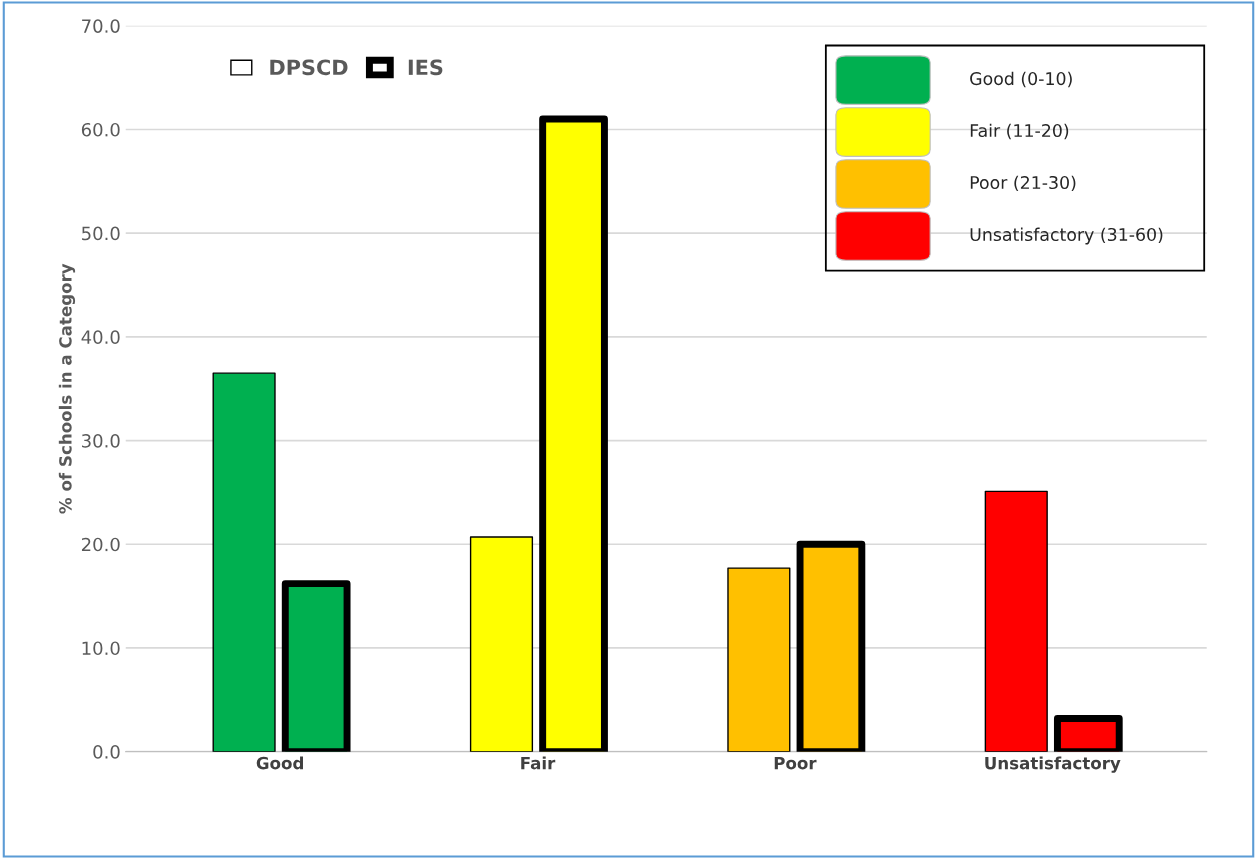 This screenshot has height=859, width=1257. What do you see at coordinates (106, 752) in the screenshot?
I see `y-tick-label: 0.0` at bounding box center [106, 752].